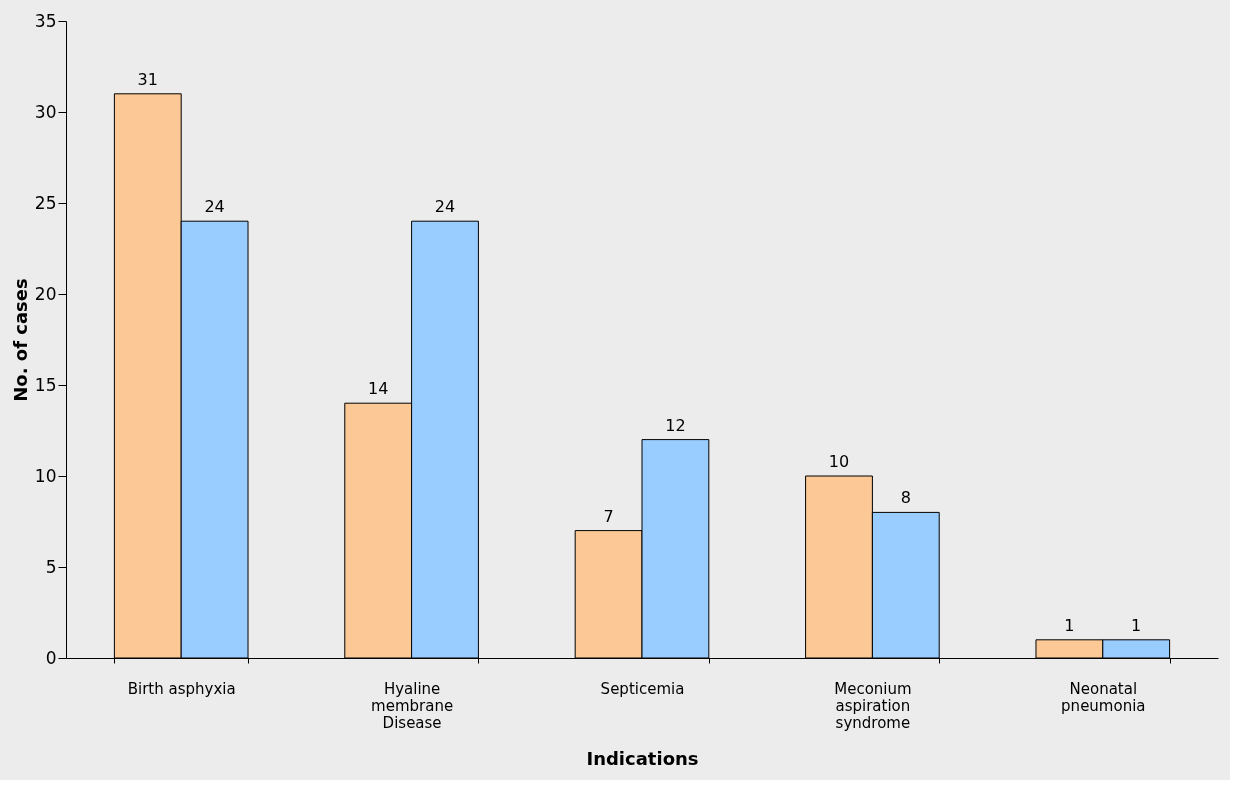 The height and width of the screenshot is (785, 1236). I want to click on data-label: 12, so click(675, 425).